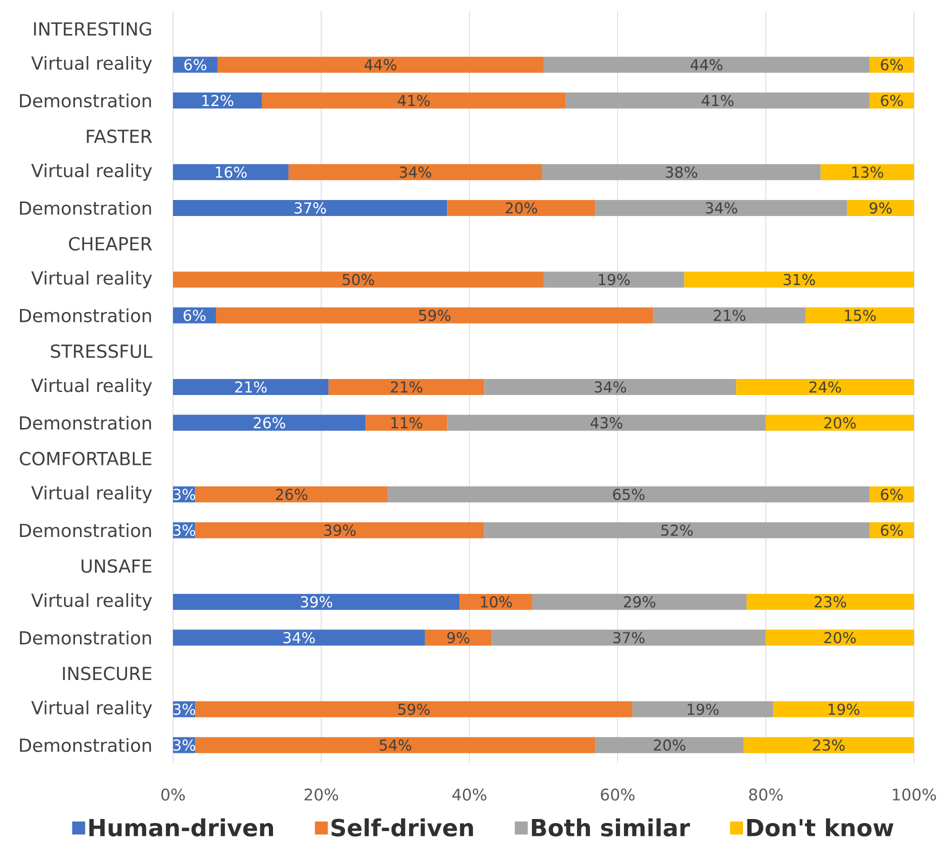 This screenshot has height=857, width=946. Describe the element at coordinates (611, 827) in the screenshot. I see `legend-label: Both similar` at that location.